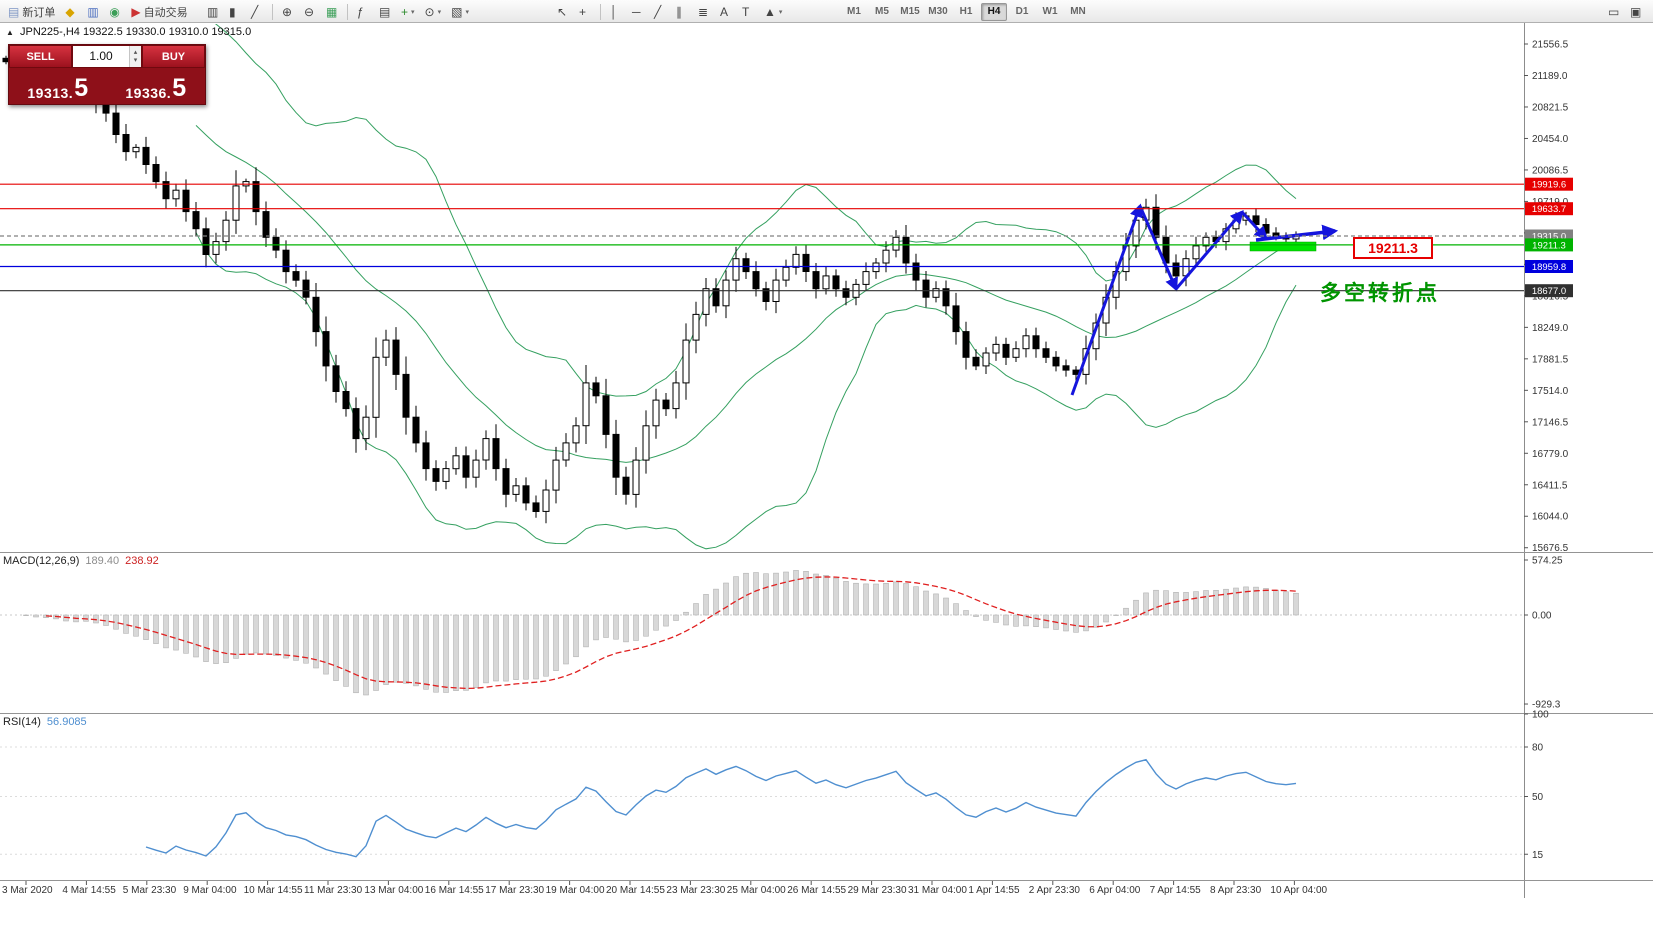 The image size is (1653, 948). I want to click on text-icon: A, so click(726, 11).